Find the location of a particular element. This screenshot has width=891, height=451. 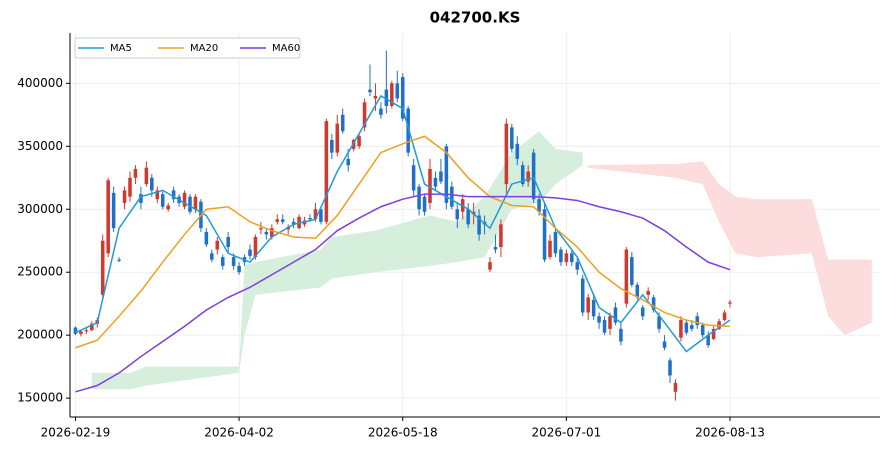

legend-label: MA5 is located at coordinates (121, 48).